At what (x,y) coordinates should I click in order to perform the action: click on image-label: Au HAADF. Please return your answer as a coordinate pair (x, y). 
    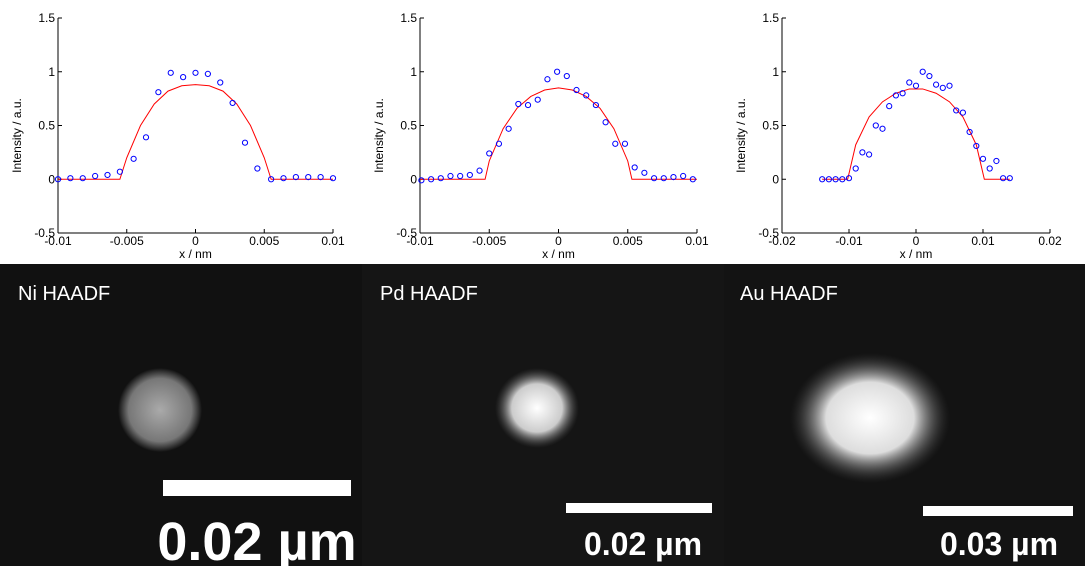
    Looking at the image, I should click on (789, 294).